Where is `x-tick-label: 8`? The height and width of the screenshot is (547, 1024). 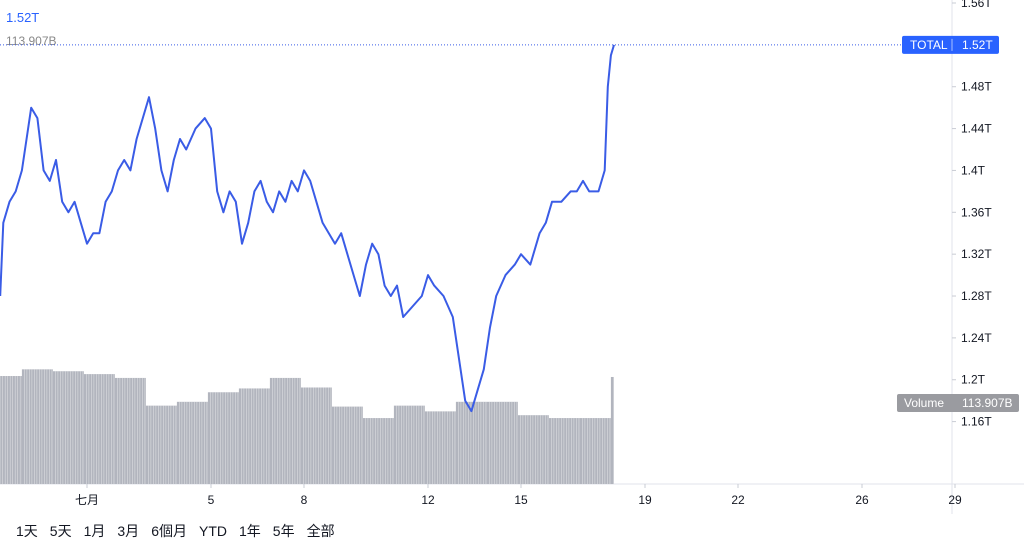 x-tick-label: 8 is located at coordinates (304, 500).